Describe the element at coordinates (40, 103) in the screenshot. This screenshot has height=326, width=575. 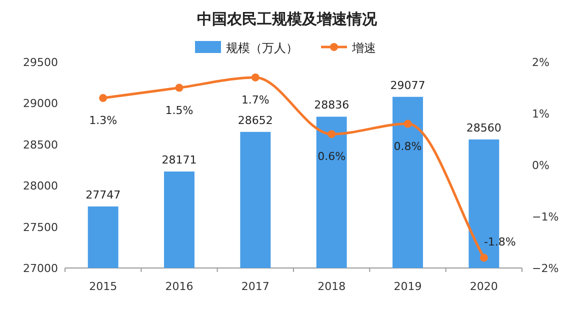
I see `y-tick-label: 29000` at that location.